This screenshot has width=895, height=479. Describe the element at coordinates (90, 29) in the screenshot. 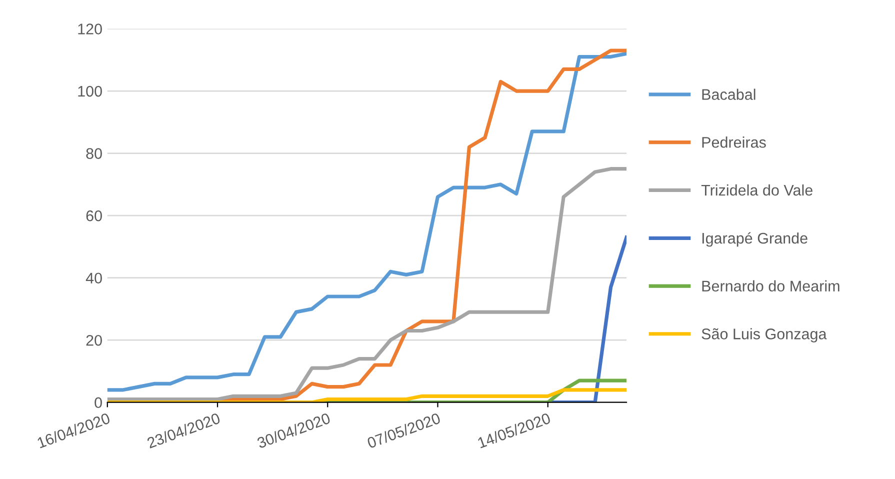

I see `y-tick-label: 120` at that location.